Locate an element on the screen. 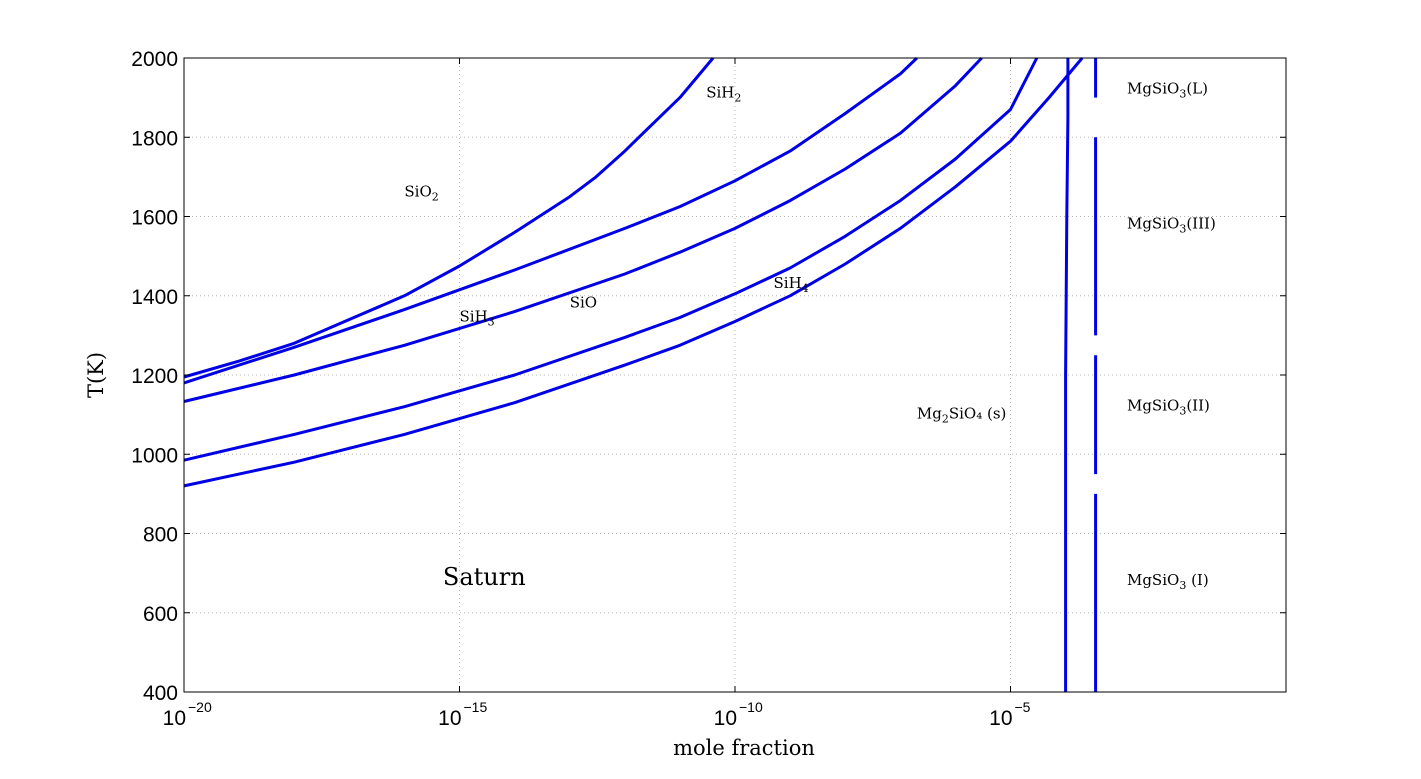 The height and width of the screenshot is (779, 1421). y-tick-label: 2000 is located at coordinates (154, 59).